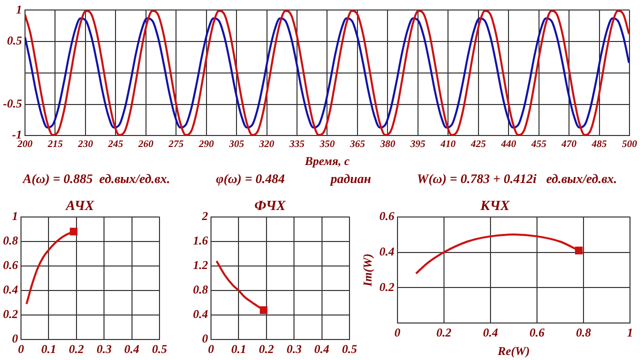 The height and width of the screenshot is (360, 640). What do you see at coordinates (387, 144) in the screenshot?
I see `x-tick-label: 380` at bounding box center [387, 144].